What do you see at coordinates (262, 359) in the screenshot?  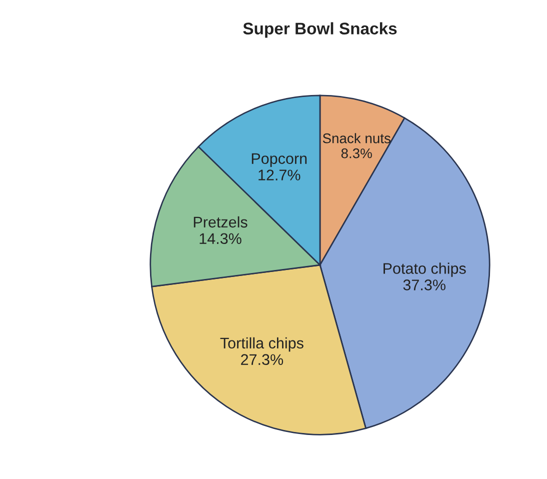 I see `data-label: 27.3%` at bounding box center [262, 359].